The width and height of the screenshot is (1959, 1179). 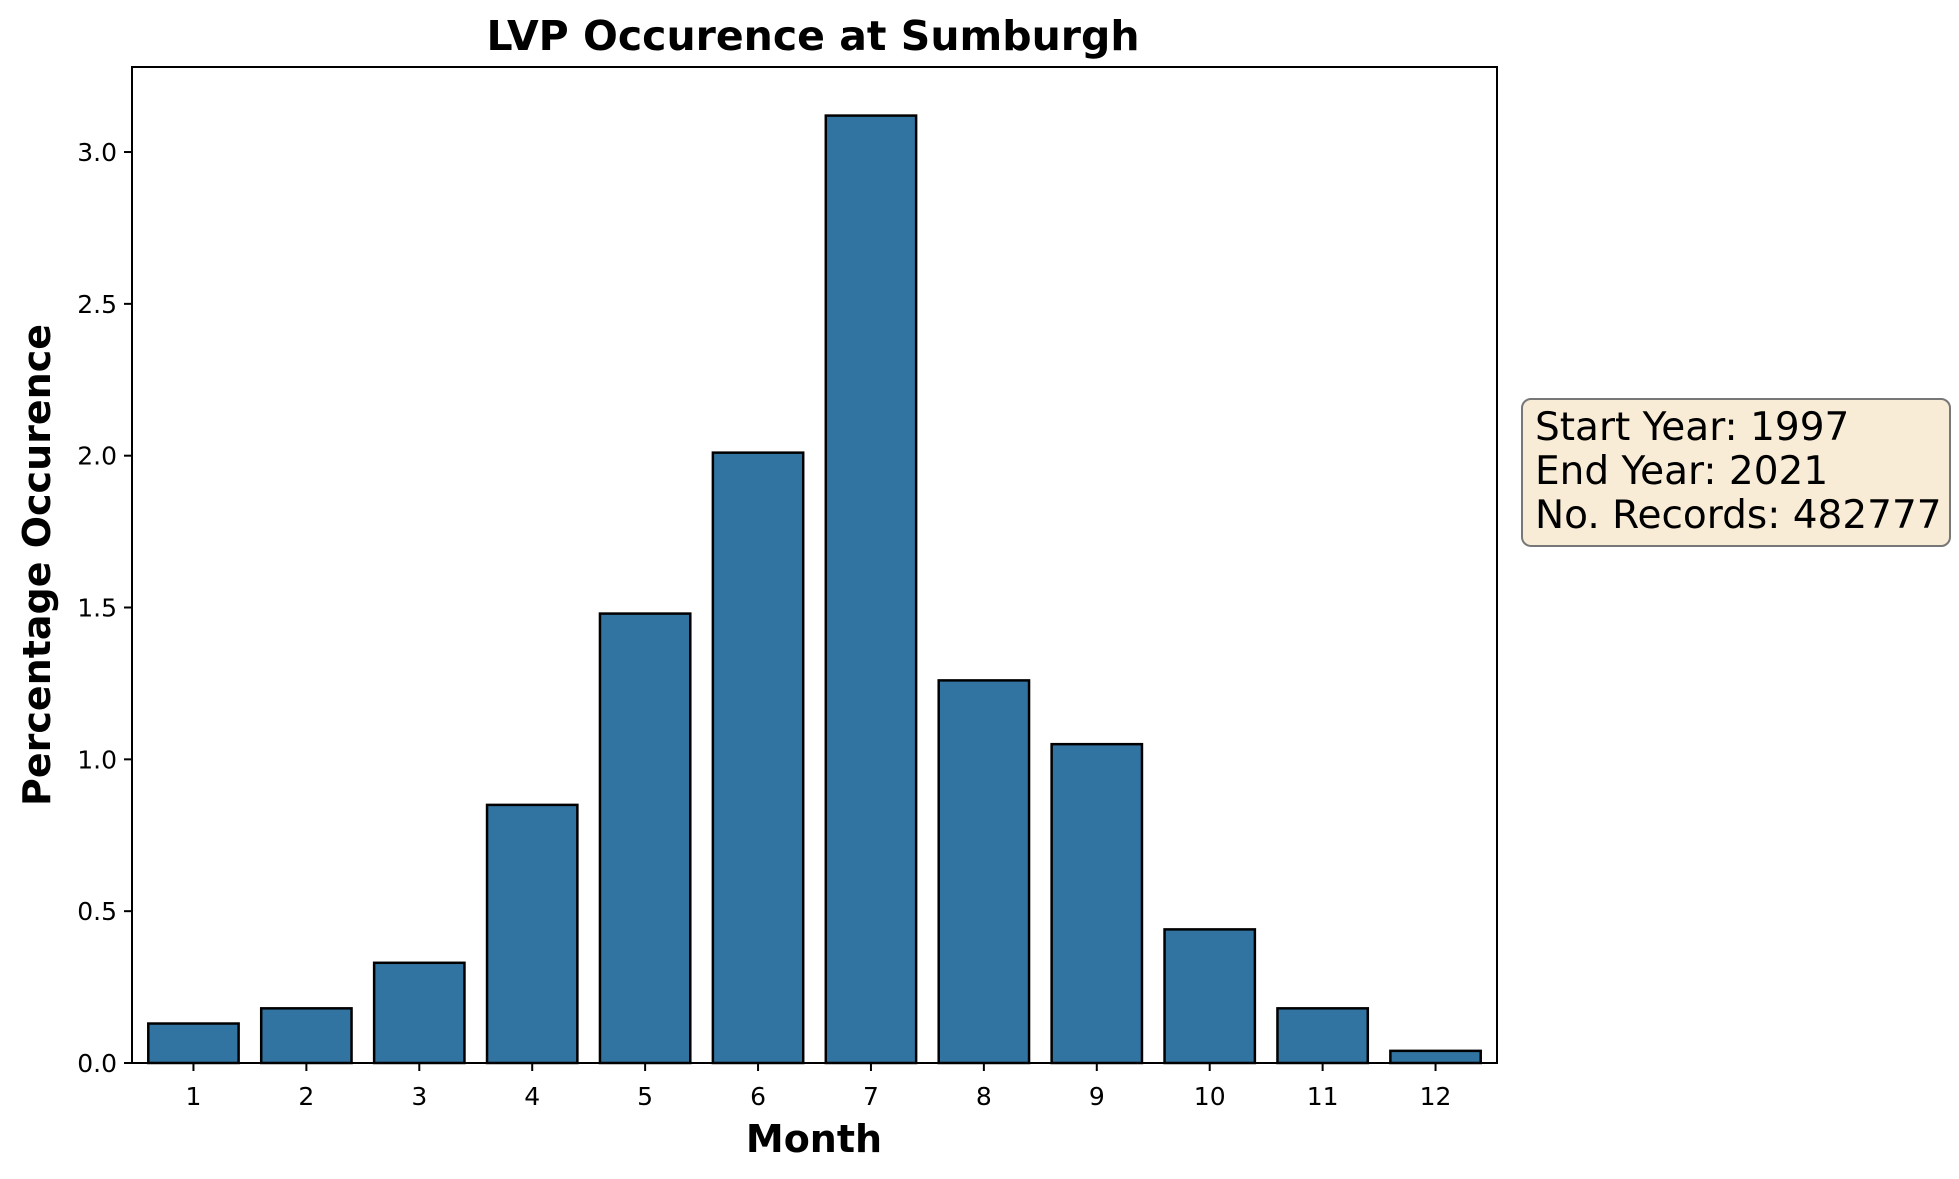 I want to click on x-tick-label: 7, so click(x=871, y=1096).